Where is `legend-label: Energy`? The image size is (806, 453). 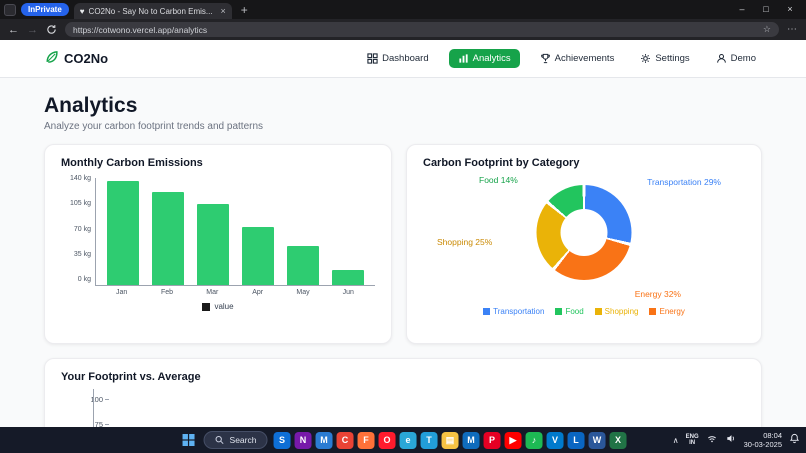 legend-label: Energy is located at coordinates (672, 311).